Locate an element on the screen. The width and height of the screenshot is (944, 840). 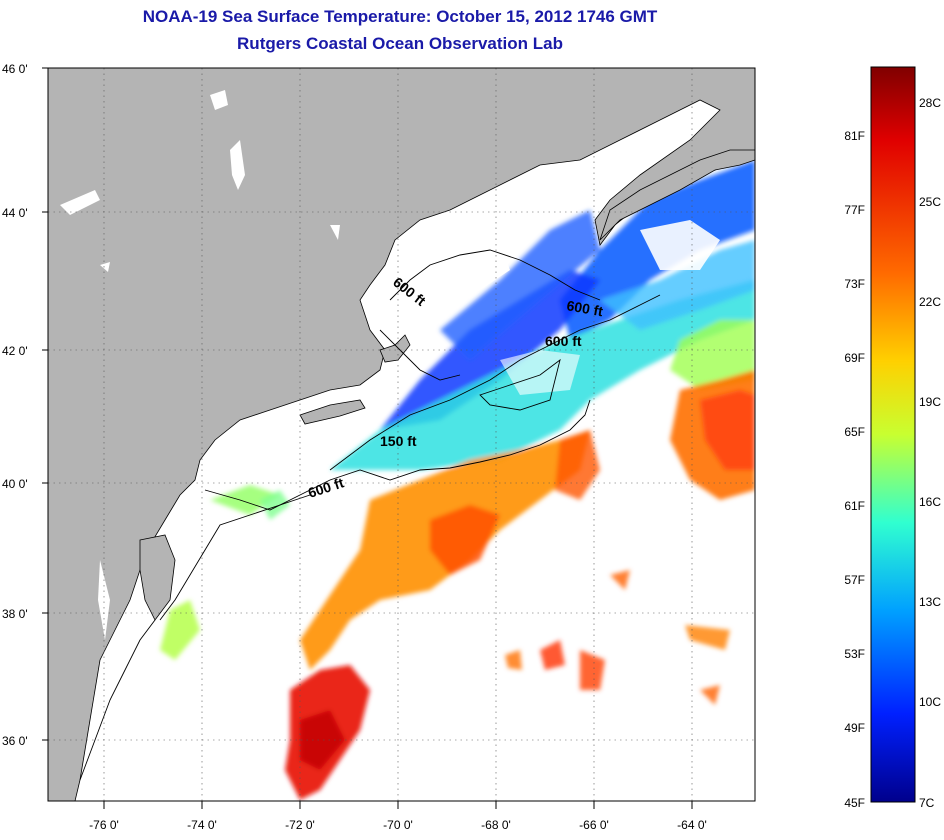
lon-label: -76 0' is located at coordinates (104, 825).